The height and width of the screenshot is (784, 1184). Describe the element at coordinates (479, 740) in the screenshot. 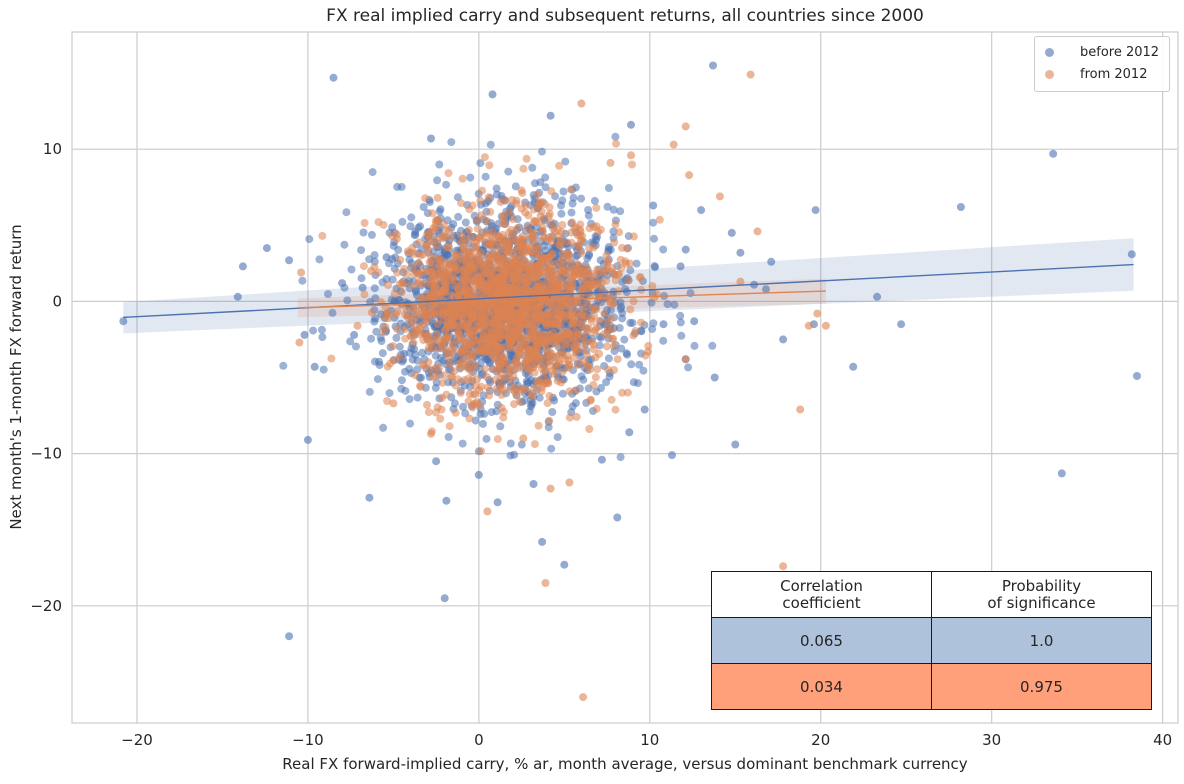

I see `x-tick-label: 0` at that location.